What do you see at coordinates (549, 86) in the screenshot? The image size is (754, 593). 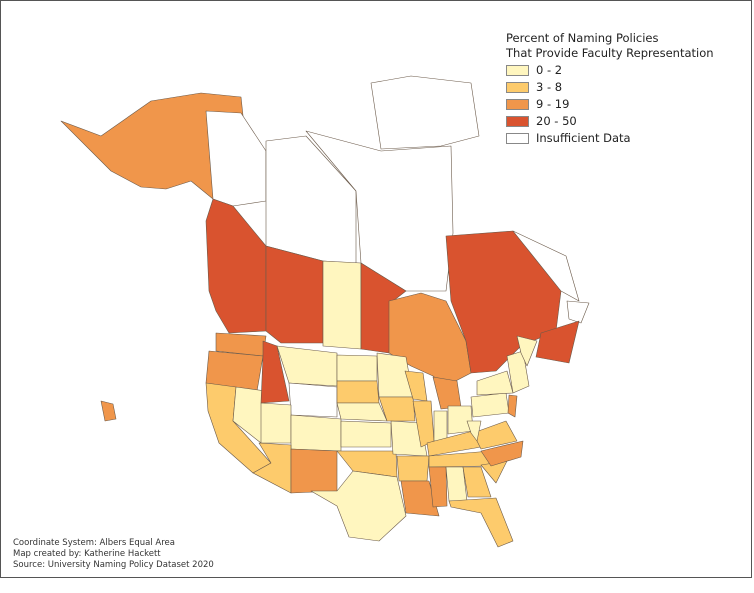 I see `legend-label: 3 - 8` at bounding box center [549, 86].